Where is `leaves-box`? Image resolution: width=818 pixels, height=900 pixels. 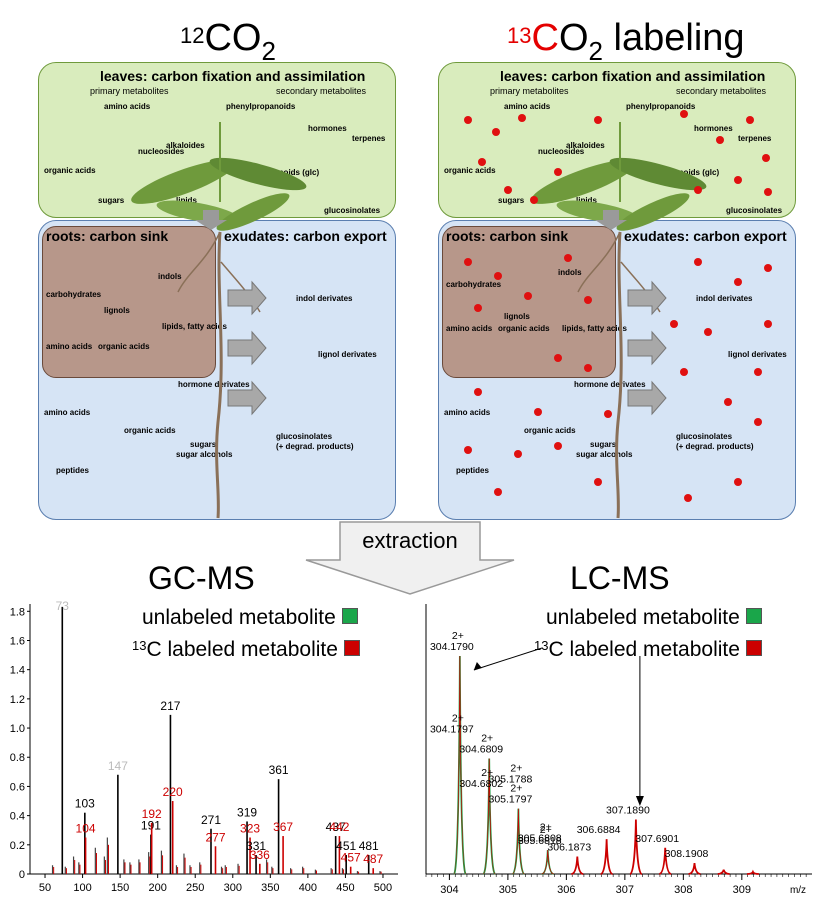
leaves-box is located at coordinates (617, 140).